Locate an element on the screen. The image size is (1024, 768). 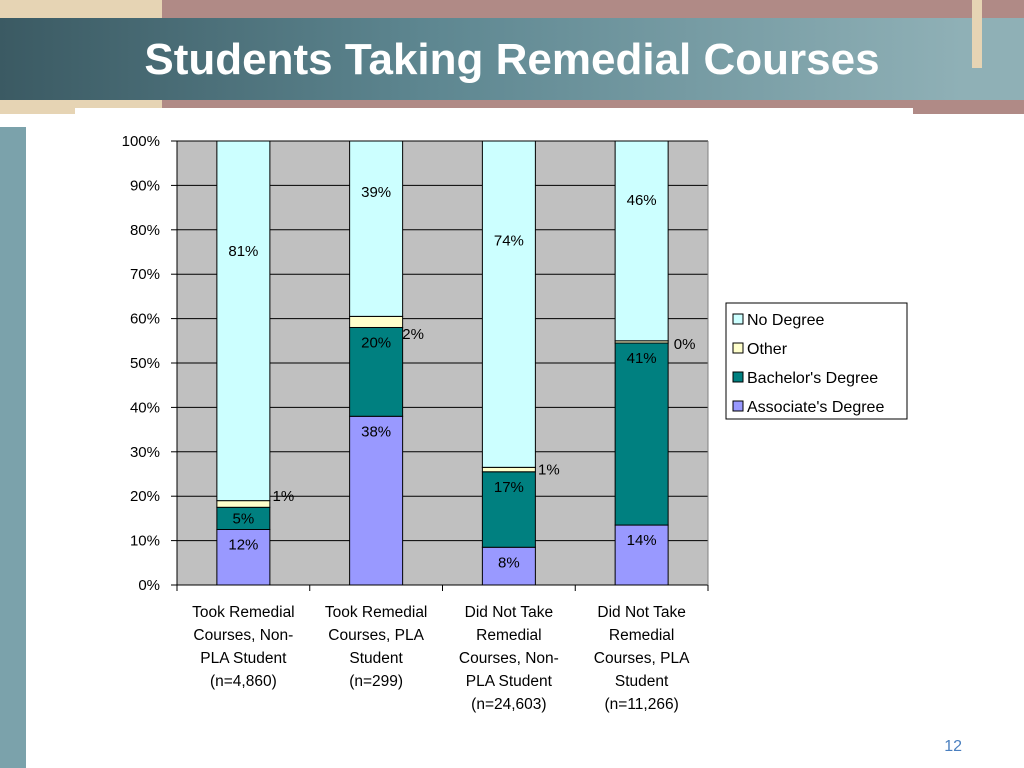
left-teal-bar is located at coordinates (13, 447).